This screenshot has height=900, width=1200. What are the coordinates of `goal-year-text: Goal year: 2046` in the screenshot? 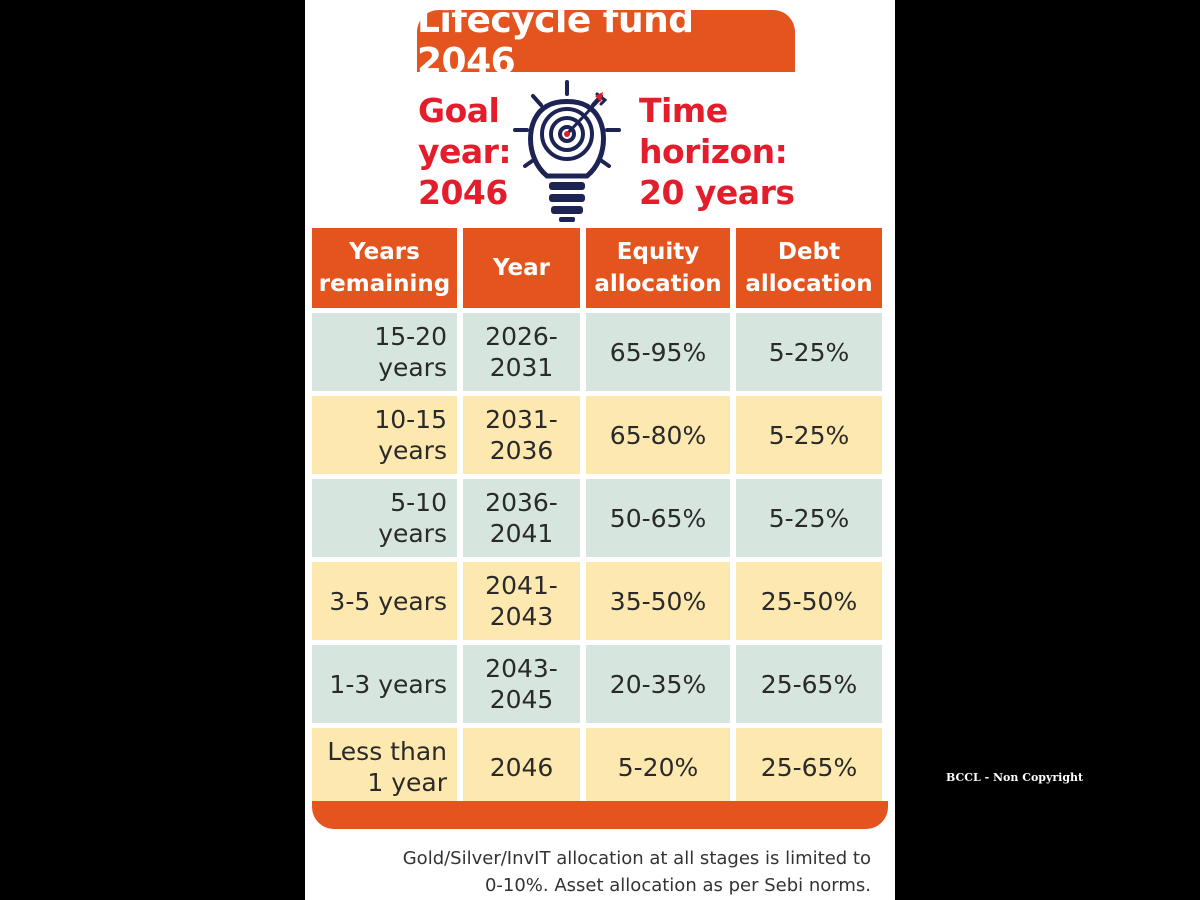 It's located at (465, 151).